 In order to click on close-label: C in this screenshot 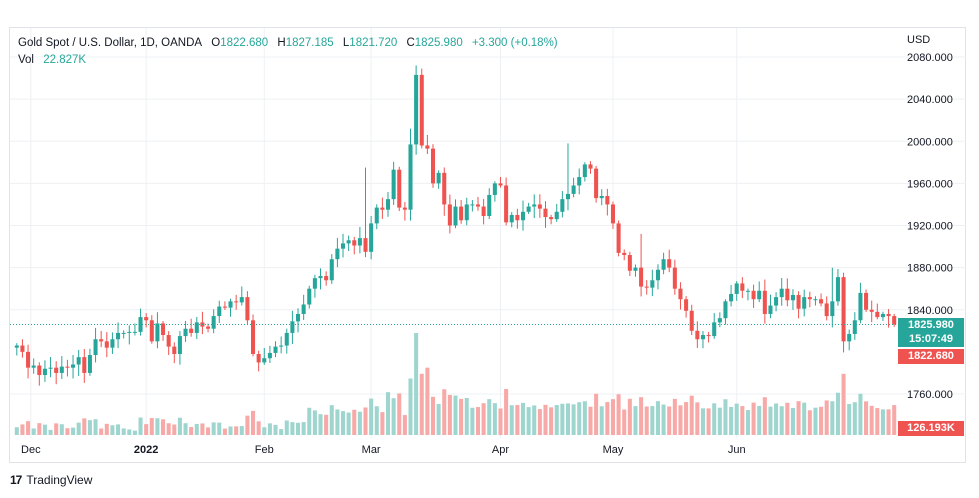, I will do `click(410, 43)`.